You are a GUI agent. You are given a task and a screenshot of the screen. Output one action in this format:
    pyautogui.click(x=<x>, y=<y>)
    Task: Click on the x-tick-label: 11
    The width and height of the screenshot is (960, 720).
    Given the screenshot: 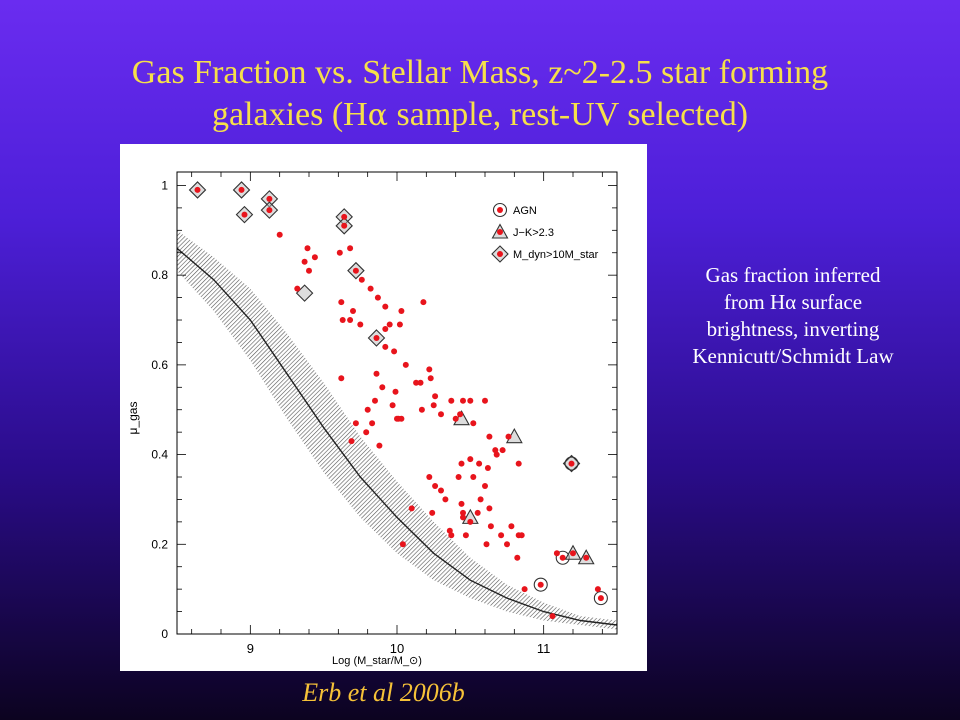 What is the action you would take?
    pyautogui.click(x=544, y=648)
    